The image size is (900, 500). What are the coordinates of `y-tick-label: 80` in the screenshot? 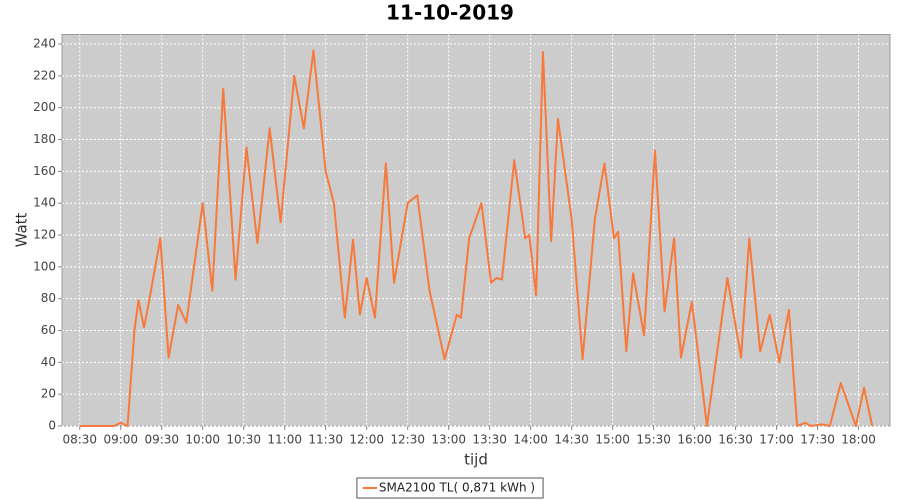 It's located at (48, 298).